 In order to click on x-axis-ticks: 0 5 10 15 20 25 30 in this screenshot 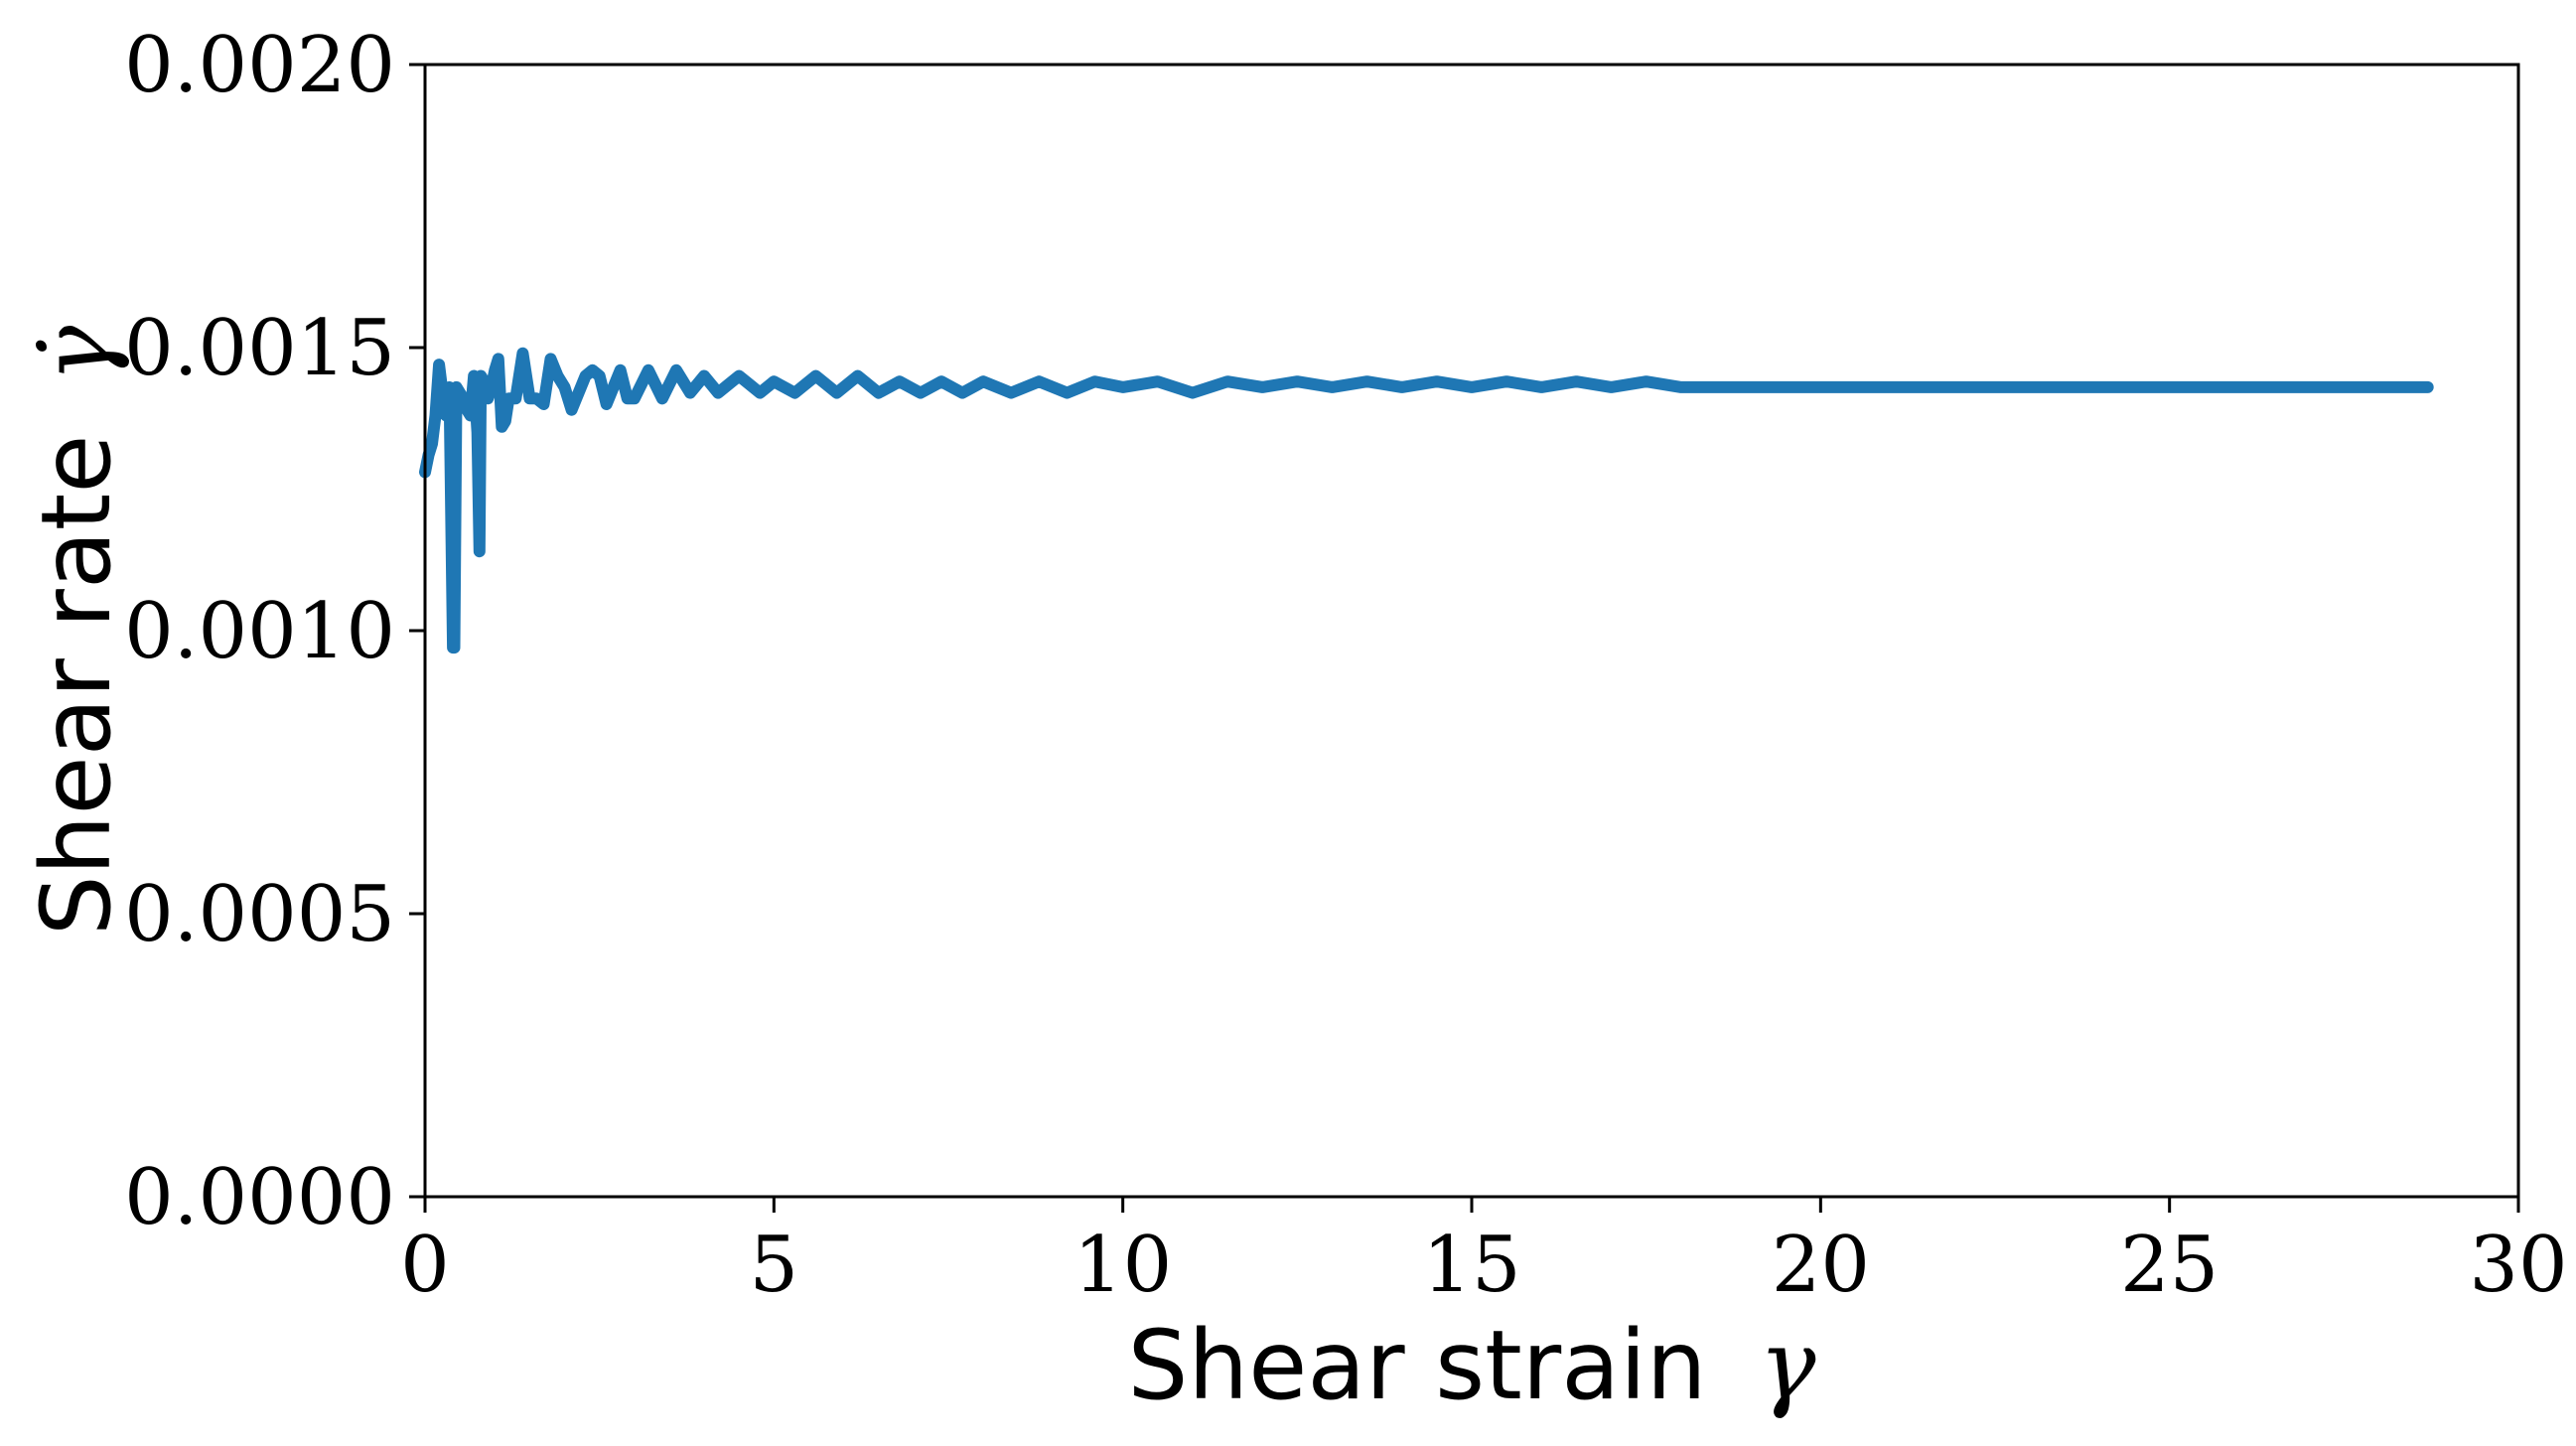, I will do `click(1484, 1253)`.